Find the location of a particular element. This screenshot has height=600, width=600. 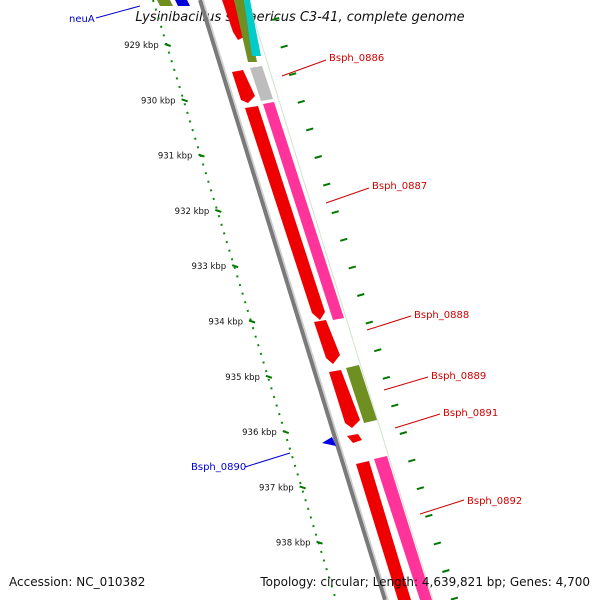

gene-label-neuA: neuA is located at coordinates (82, 19).